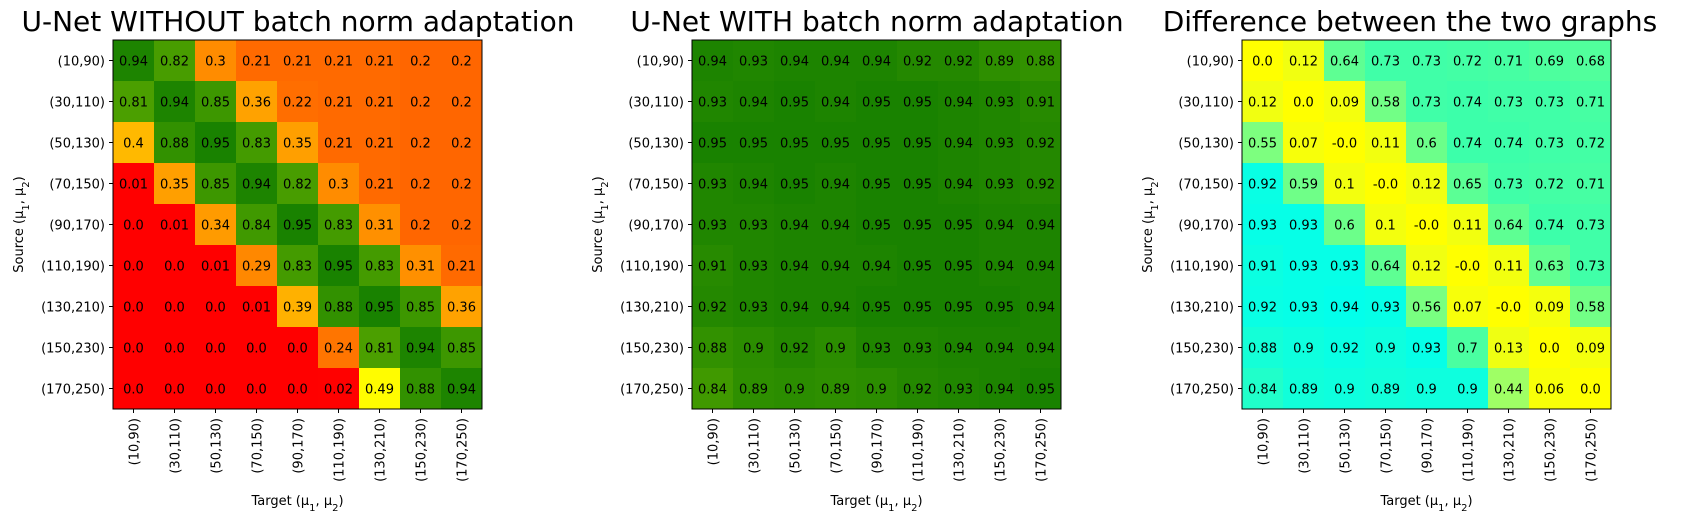  What do you see at coordinates (298, 21) in the screenshot?
I see `chart-title: U-Net WITHOUT batch norm adaptation` at bounding box center [298, 21].